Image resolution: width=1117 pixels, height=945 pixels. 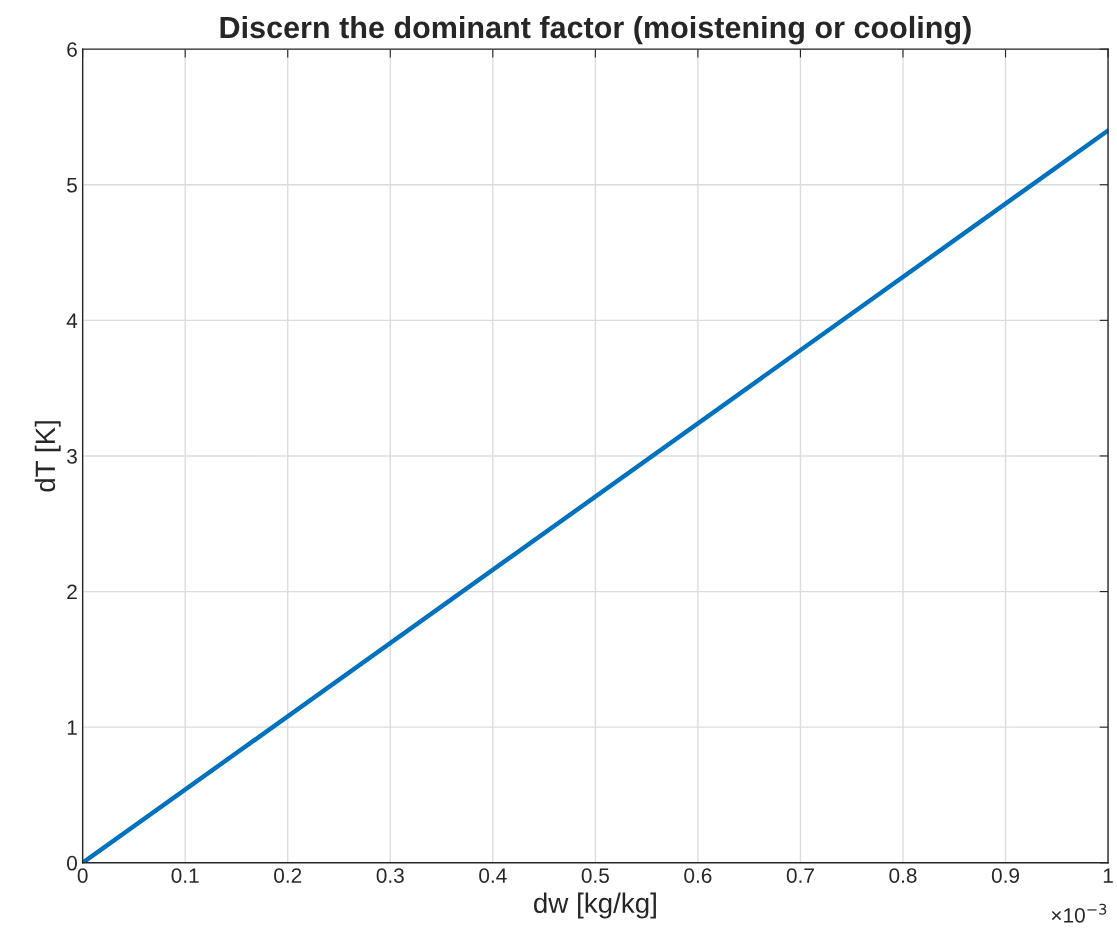 What do you see at coordinates (595, 905) in the screenshot?
I see `x-axis-title: dw [kg/kg]` at bounding box center [595, 905].